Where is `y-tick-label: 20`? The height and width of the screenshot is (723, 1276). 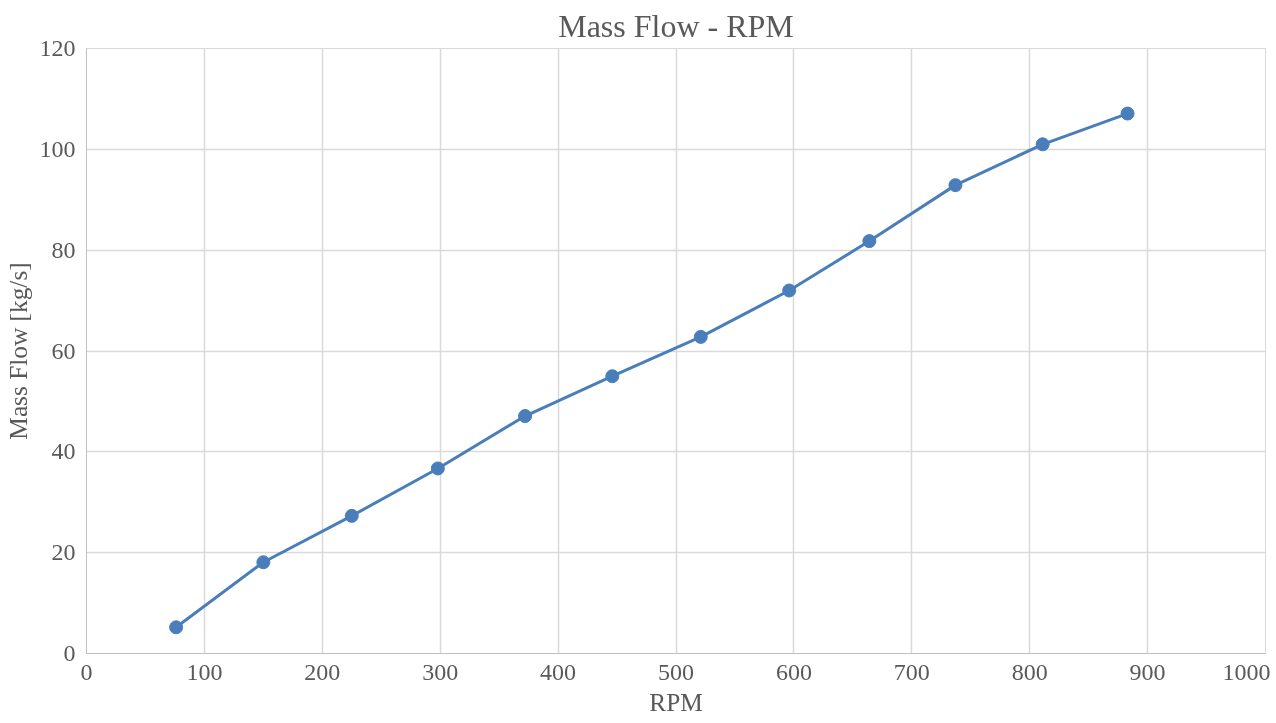 y-tick-label: 20 is located at coordinates (63, 552).